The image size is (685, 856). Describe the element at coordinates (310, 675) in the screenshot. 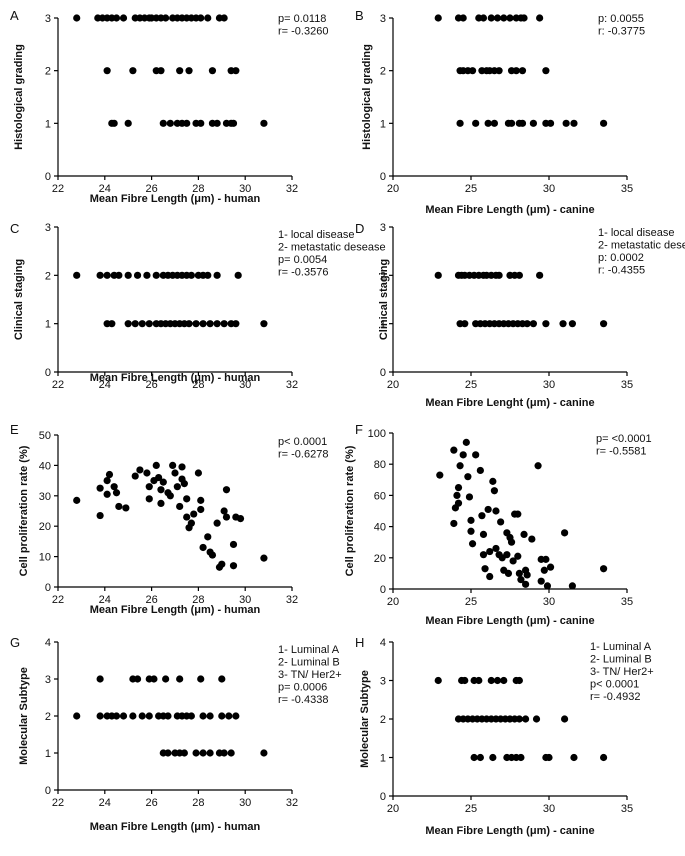

I see `stat-annotation: 3- TN/ Her2+` at that location.